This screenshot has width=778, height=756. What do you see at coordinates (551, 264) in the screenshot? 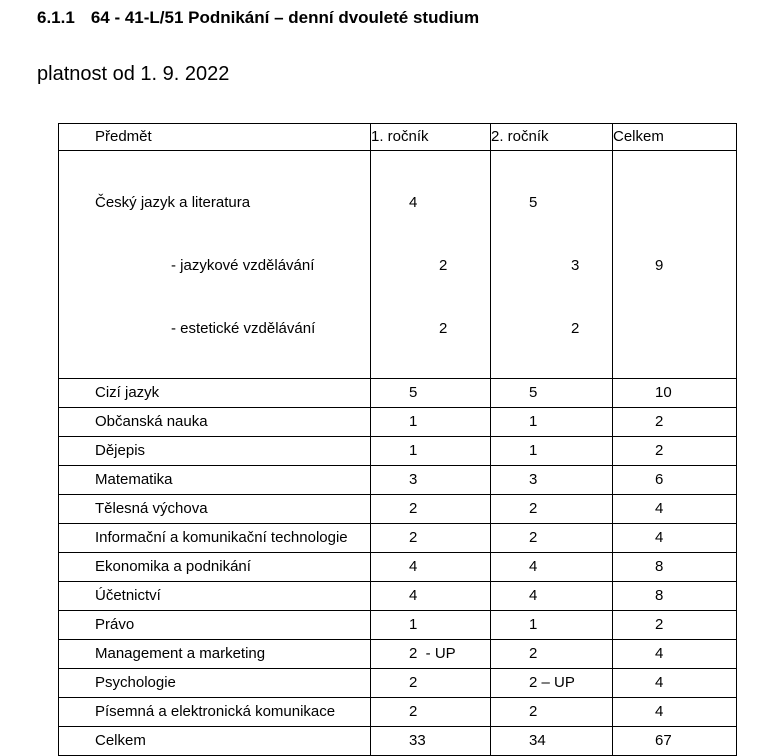
I see `year2-cell: 5 3 2` at bounding box center [551, 264].